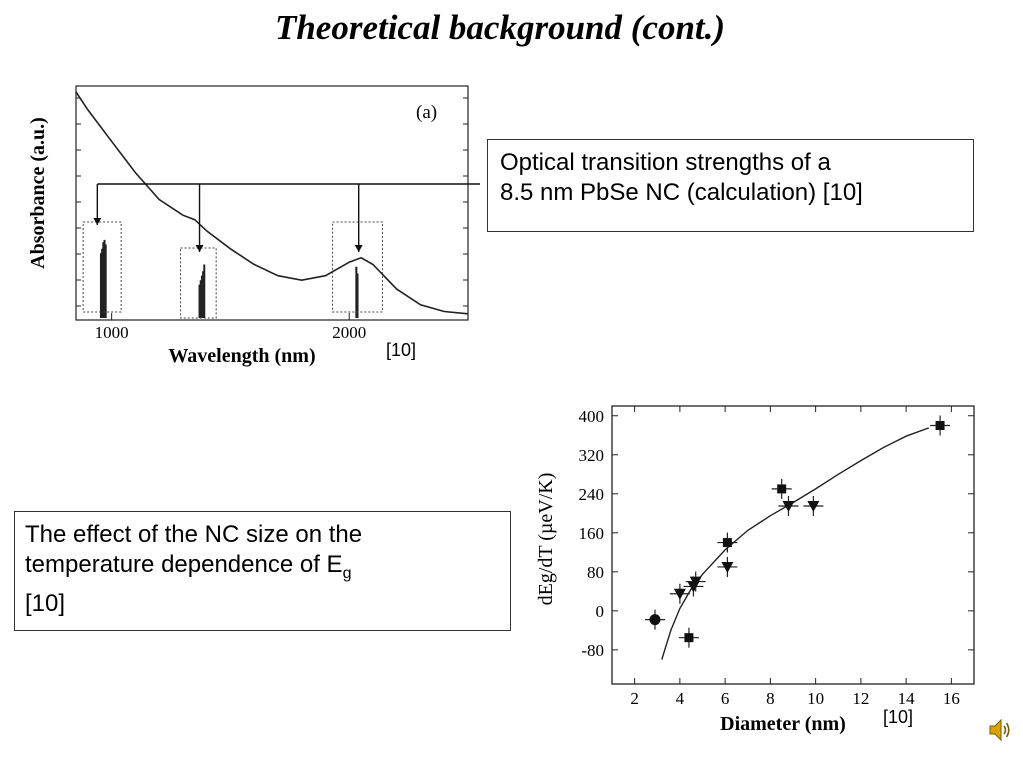 This screenshot has width=1023, height=767. I want to click on y-tick-label: 240, so click(592, 494).